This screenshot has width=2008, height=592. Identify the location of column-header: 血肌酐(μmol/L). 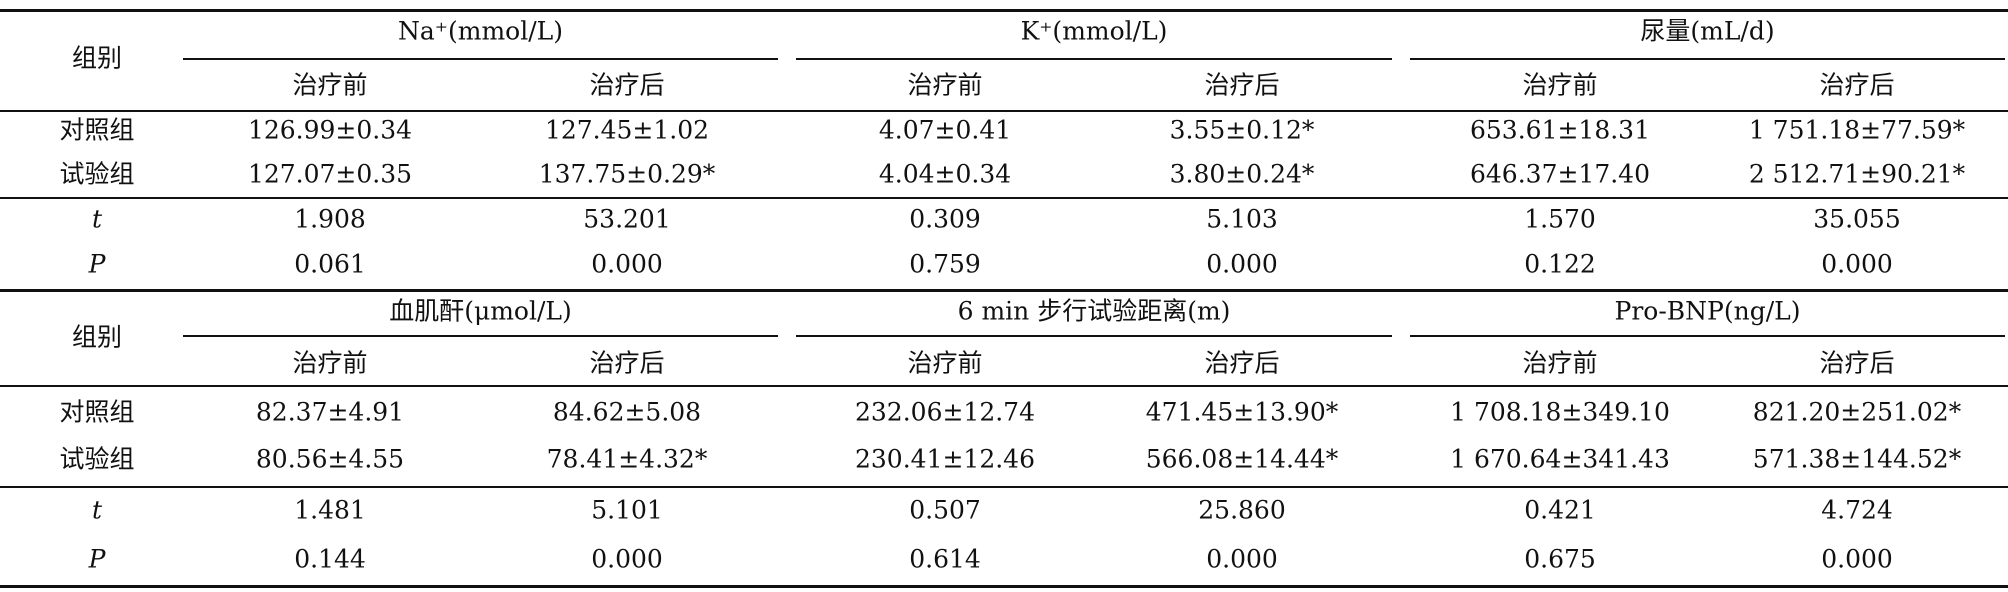
(480, 311).